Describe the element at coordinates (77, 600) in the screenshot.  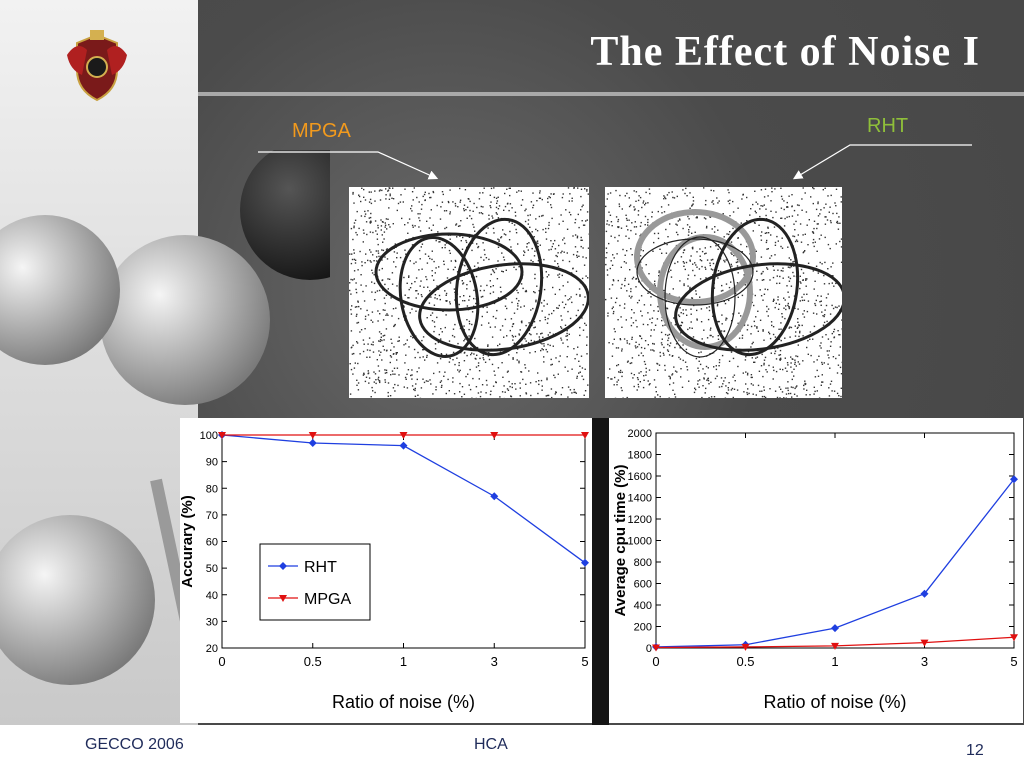
I see `light-sphere-bottom` at that location.